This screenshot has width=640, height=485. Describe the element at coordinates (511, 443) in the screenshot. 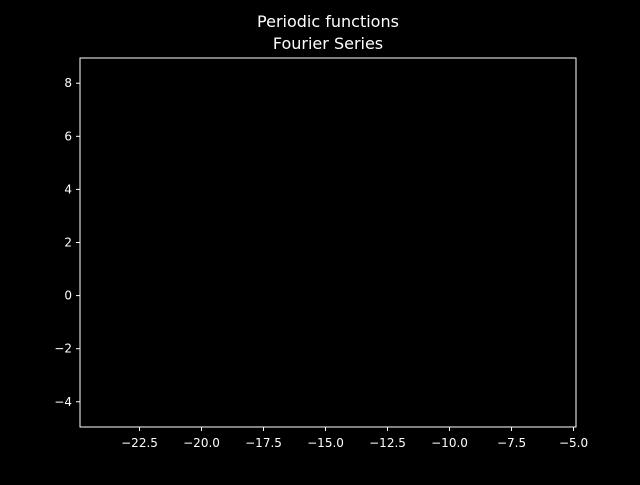

I see `x-tick-label: −7.5` at that location.